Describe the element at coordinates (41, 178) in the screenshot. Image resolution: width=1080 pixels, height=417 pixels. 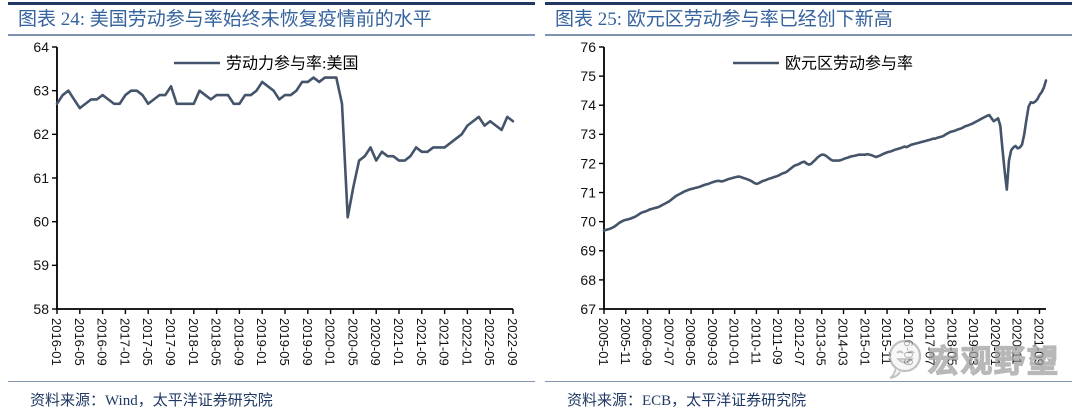
I see `y-axis-label: 61` at that location.